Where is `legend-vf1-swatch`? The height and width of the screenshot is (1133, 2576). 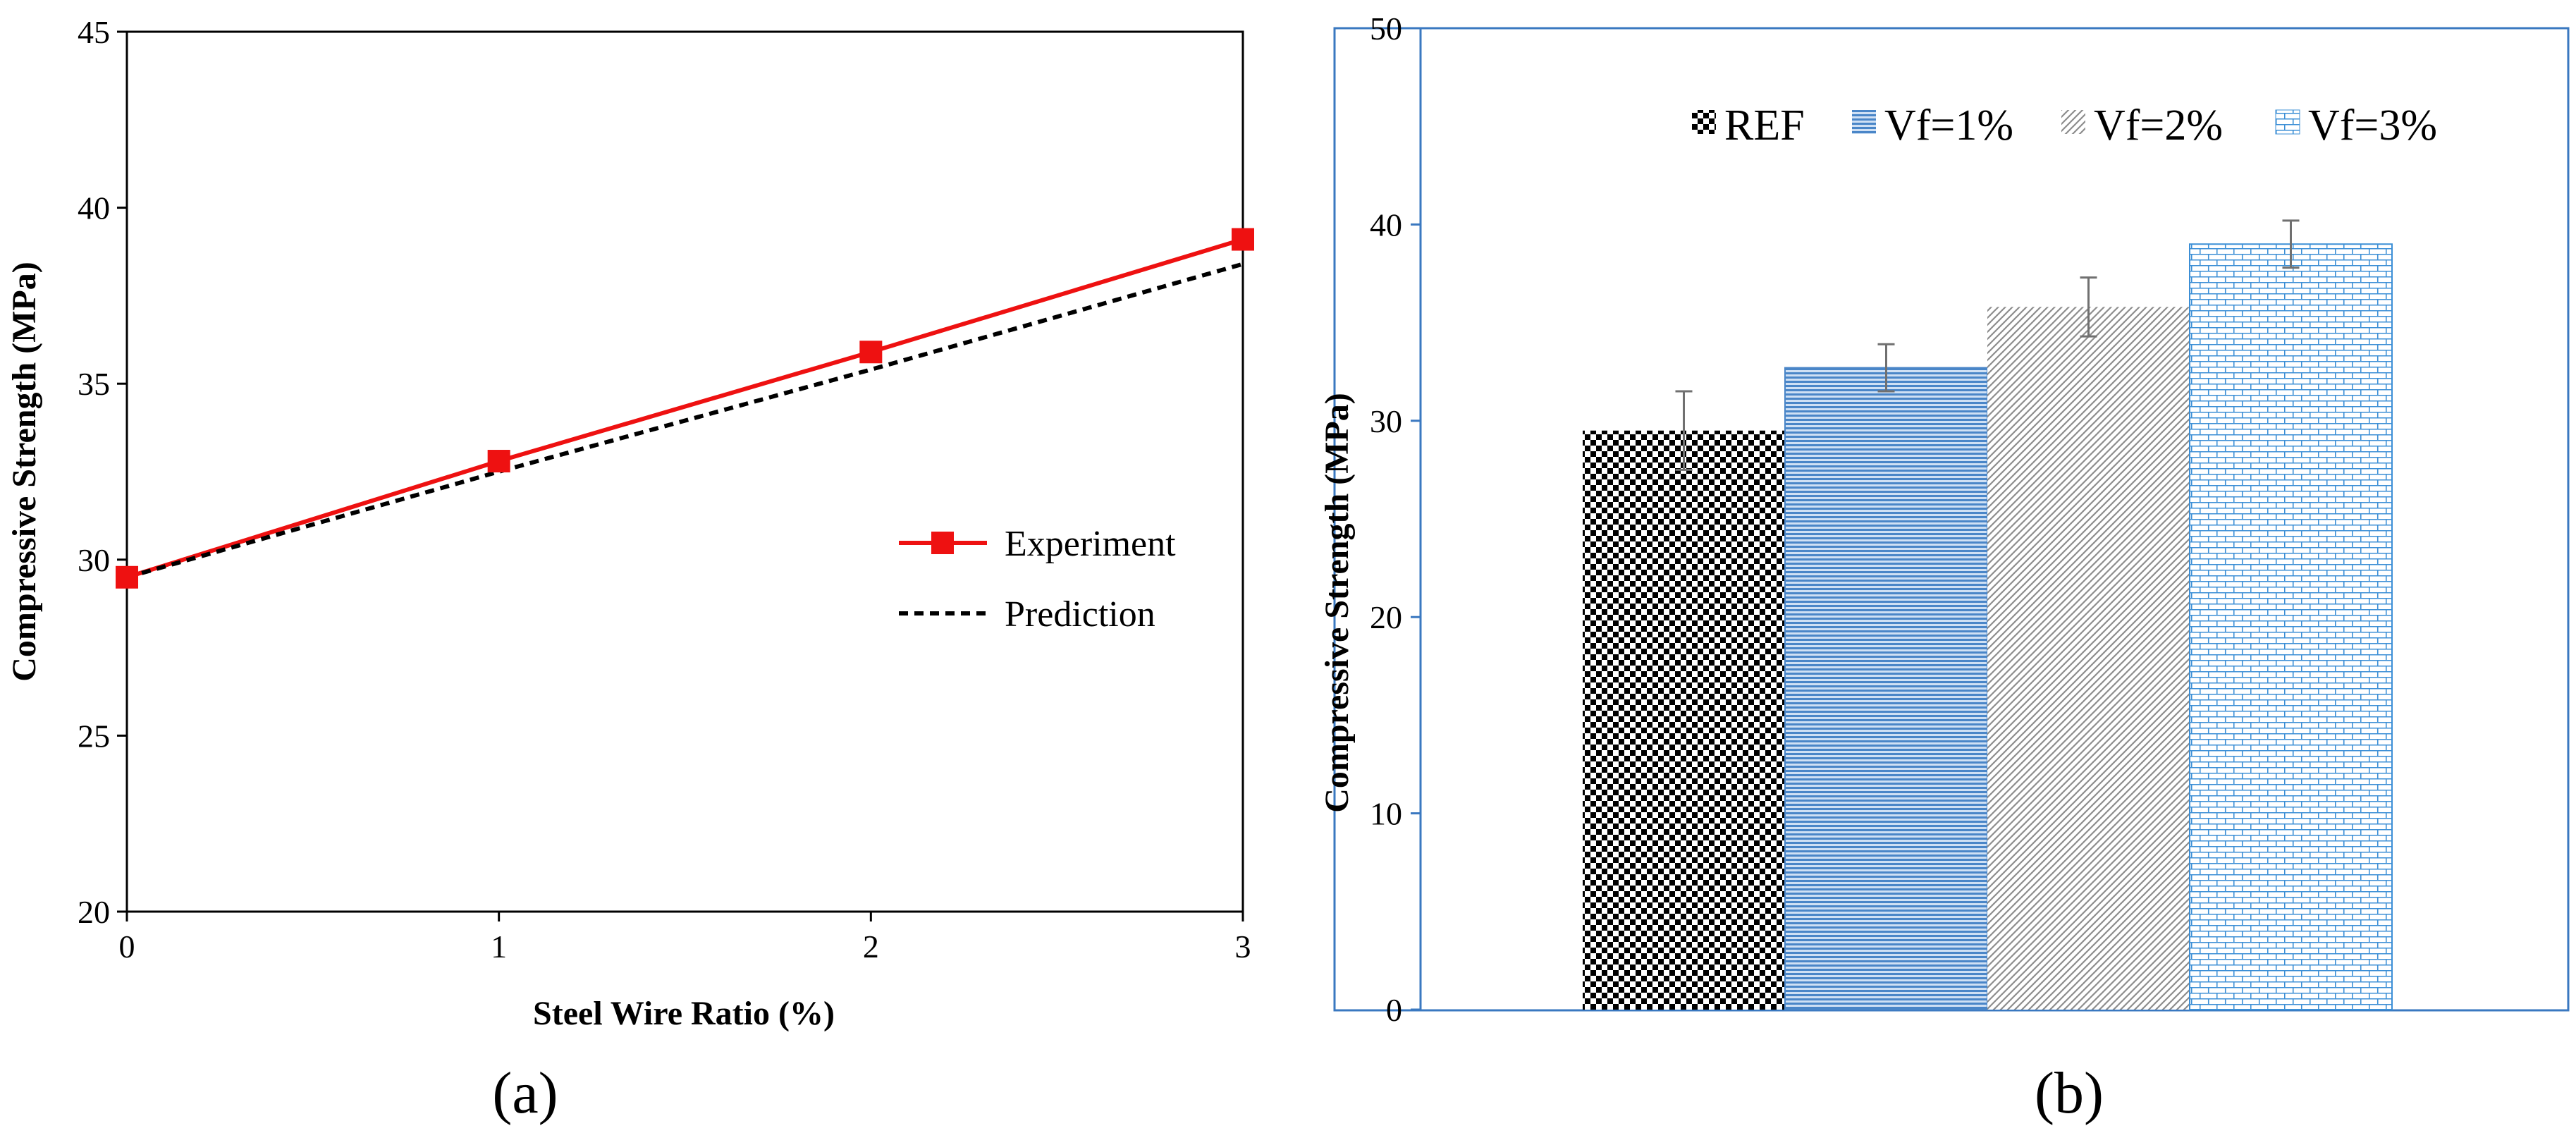
legend-vf1-swatch is located at coordinates (1864, 122).